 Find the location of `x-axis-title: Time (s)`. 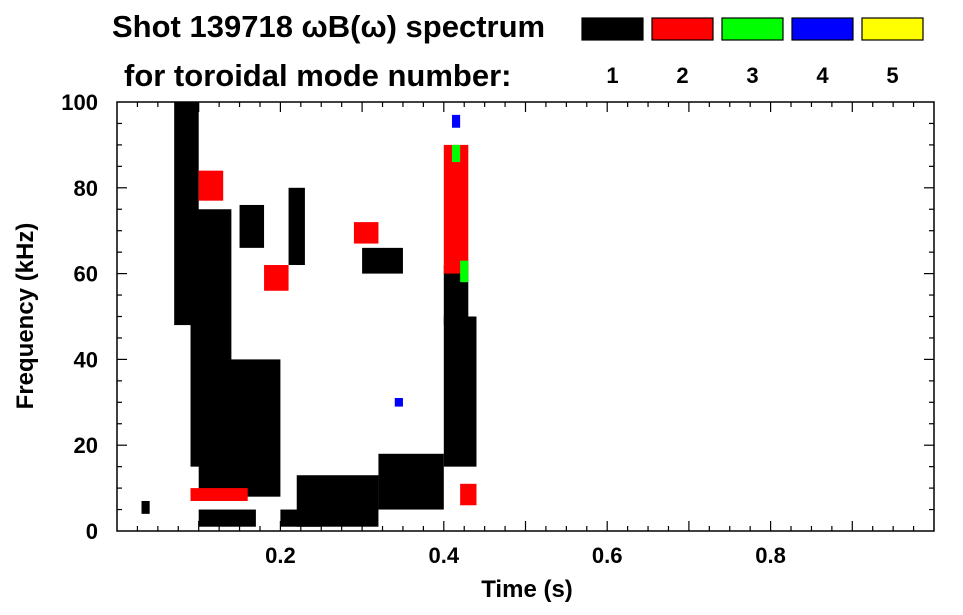

x-axis-title: Time (s) is located at coordinates (527, 589).